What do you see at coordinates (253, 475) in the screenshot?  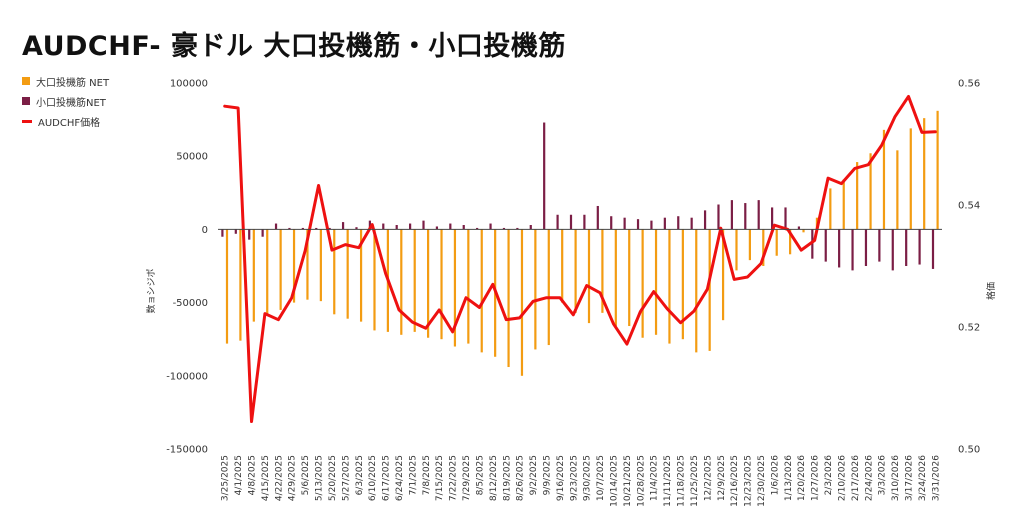 I see `x-axis-date-label: 4/8/2025` at bounding box center [253, 475].